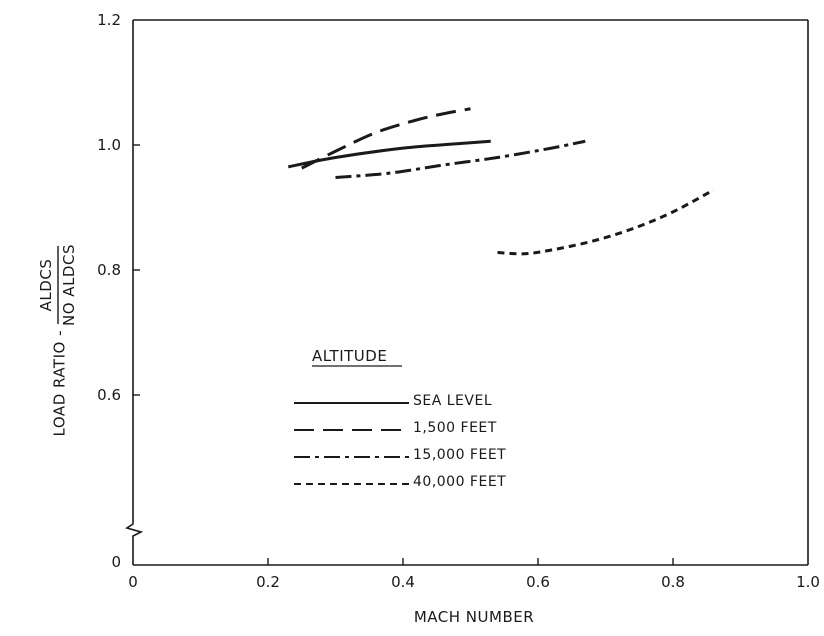  I want to click on x-axis-ticks: 0 0.2 0.4 0.6 0.8 1.0, so click(474, 574).